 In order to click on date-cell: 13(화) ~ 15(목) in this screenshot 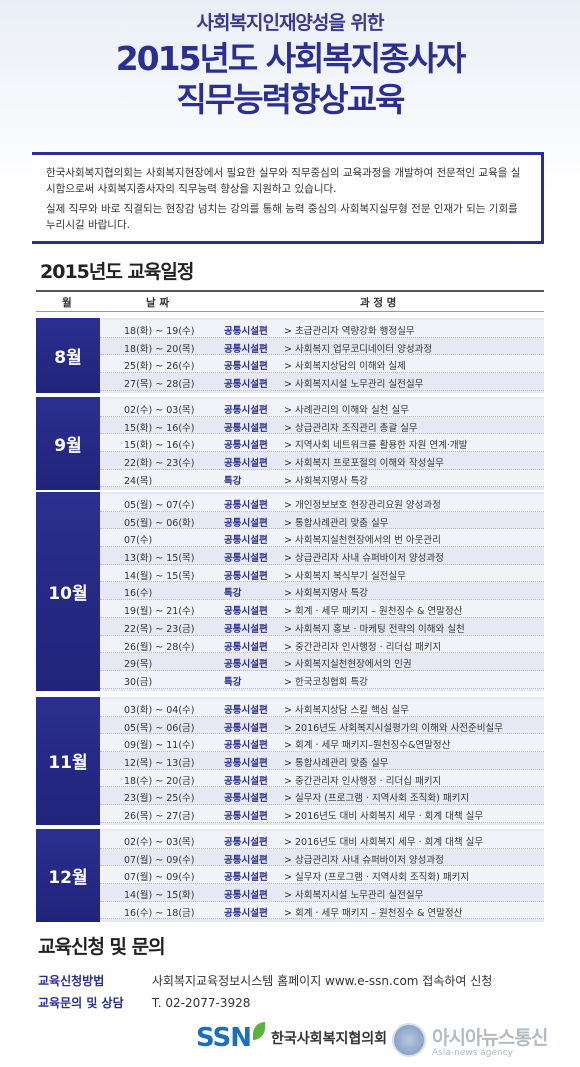, I will do `click(159, 559)`.